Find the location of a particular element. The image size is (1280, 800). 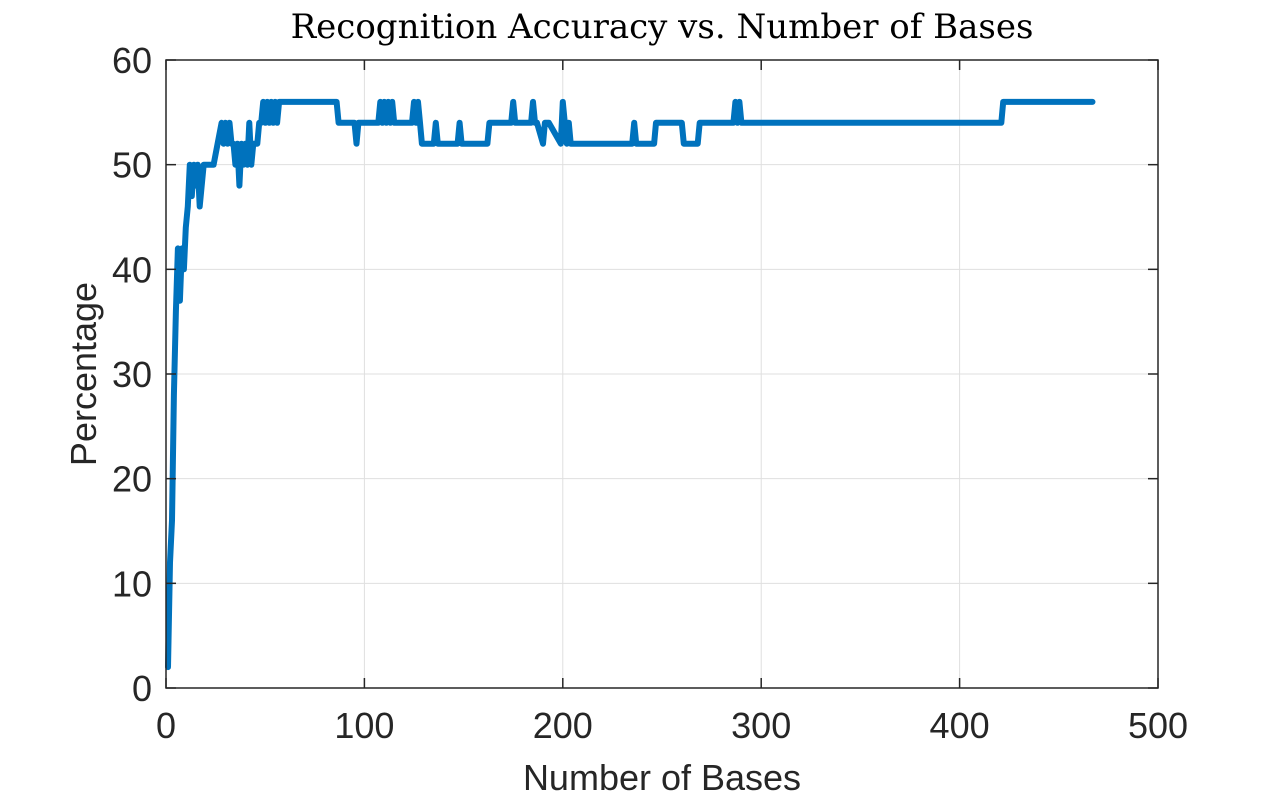

y-tick-label: 0 is located at coordinates (142, 688).